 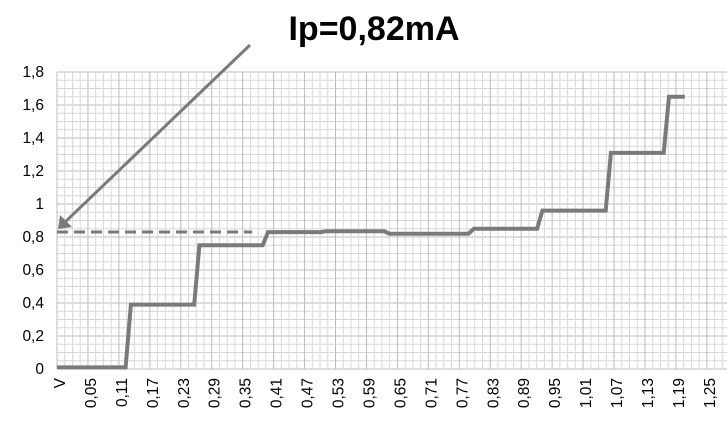 What do you see at coordinates (246, 393) in the screenshot?
I see `x-tick-label: 0,35` at bounding box center [246, 393].